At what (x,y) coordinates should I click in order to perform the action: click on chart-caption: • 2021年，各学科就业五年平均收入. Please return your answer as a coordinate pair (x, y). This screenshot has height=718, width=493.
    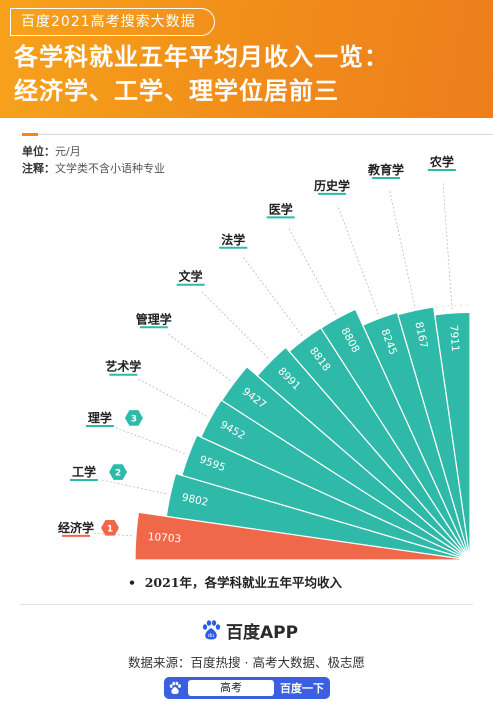
    Looking at the image, I should click on (235, 581).